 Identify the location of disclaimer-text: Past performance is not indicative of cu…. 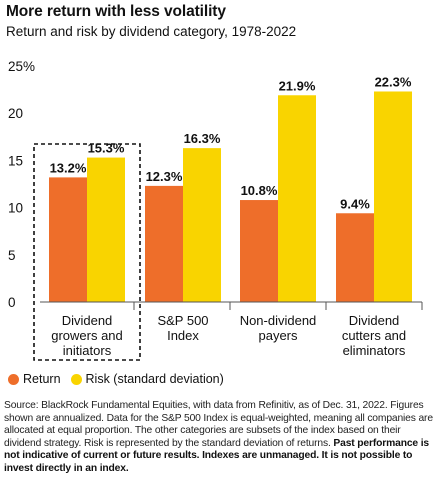
(216, 455).